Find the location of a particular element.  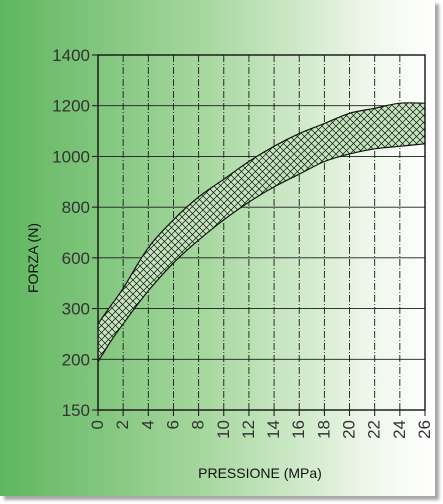

x-tick-label: 16 is located at coordinates (298, 429).